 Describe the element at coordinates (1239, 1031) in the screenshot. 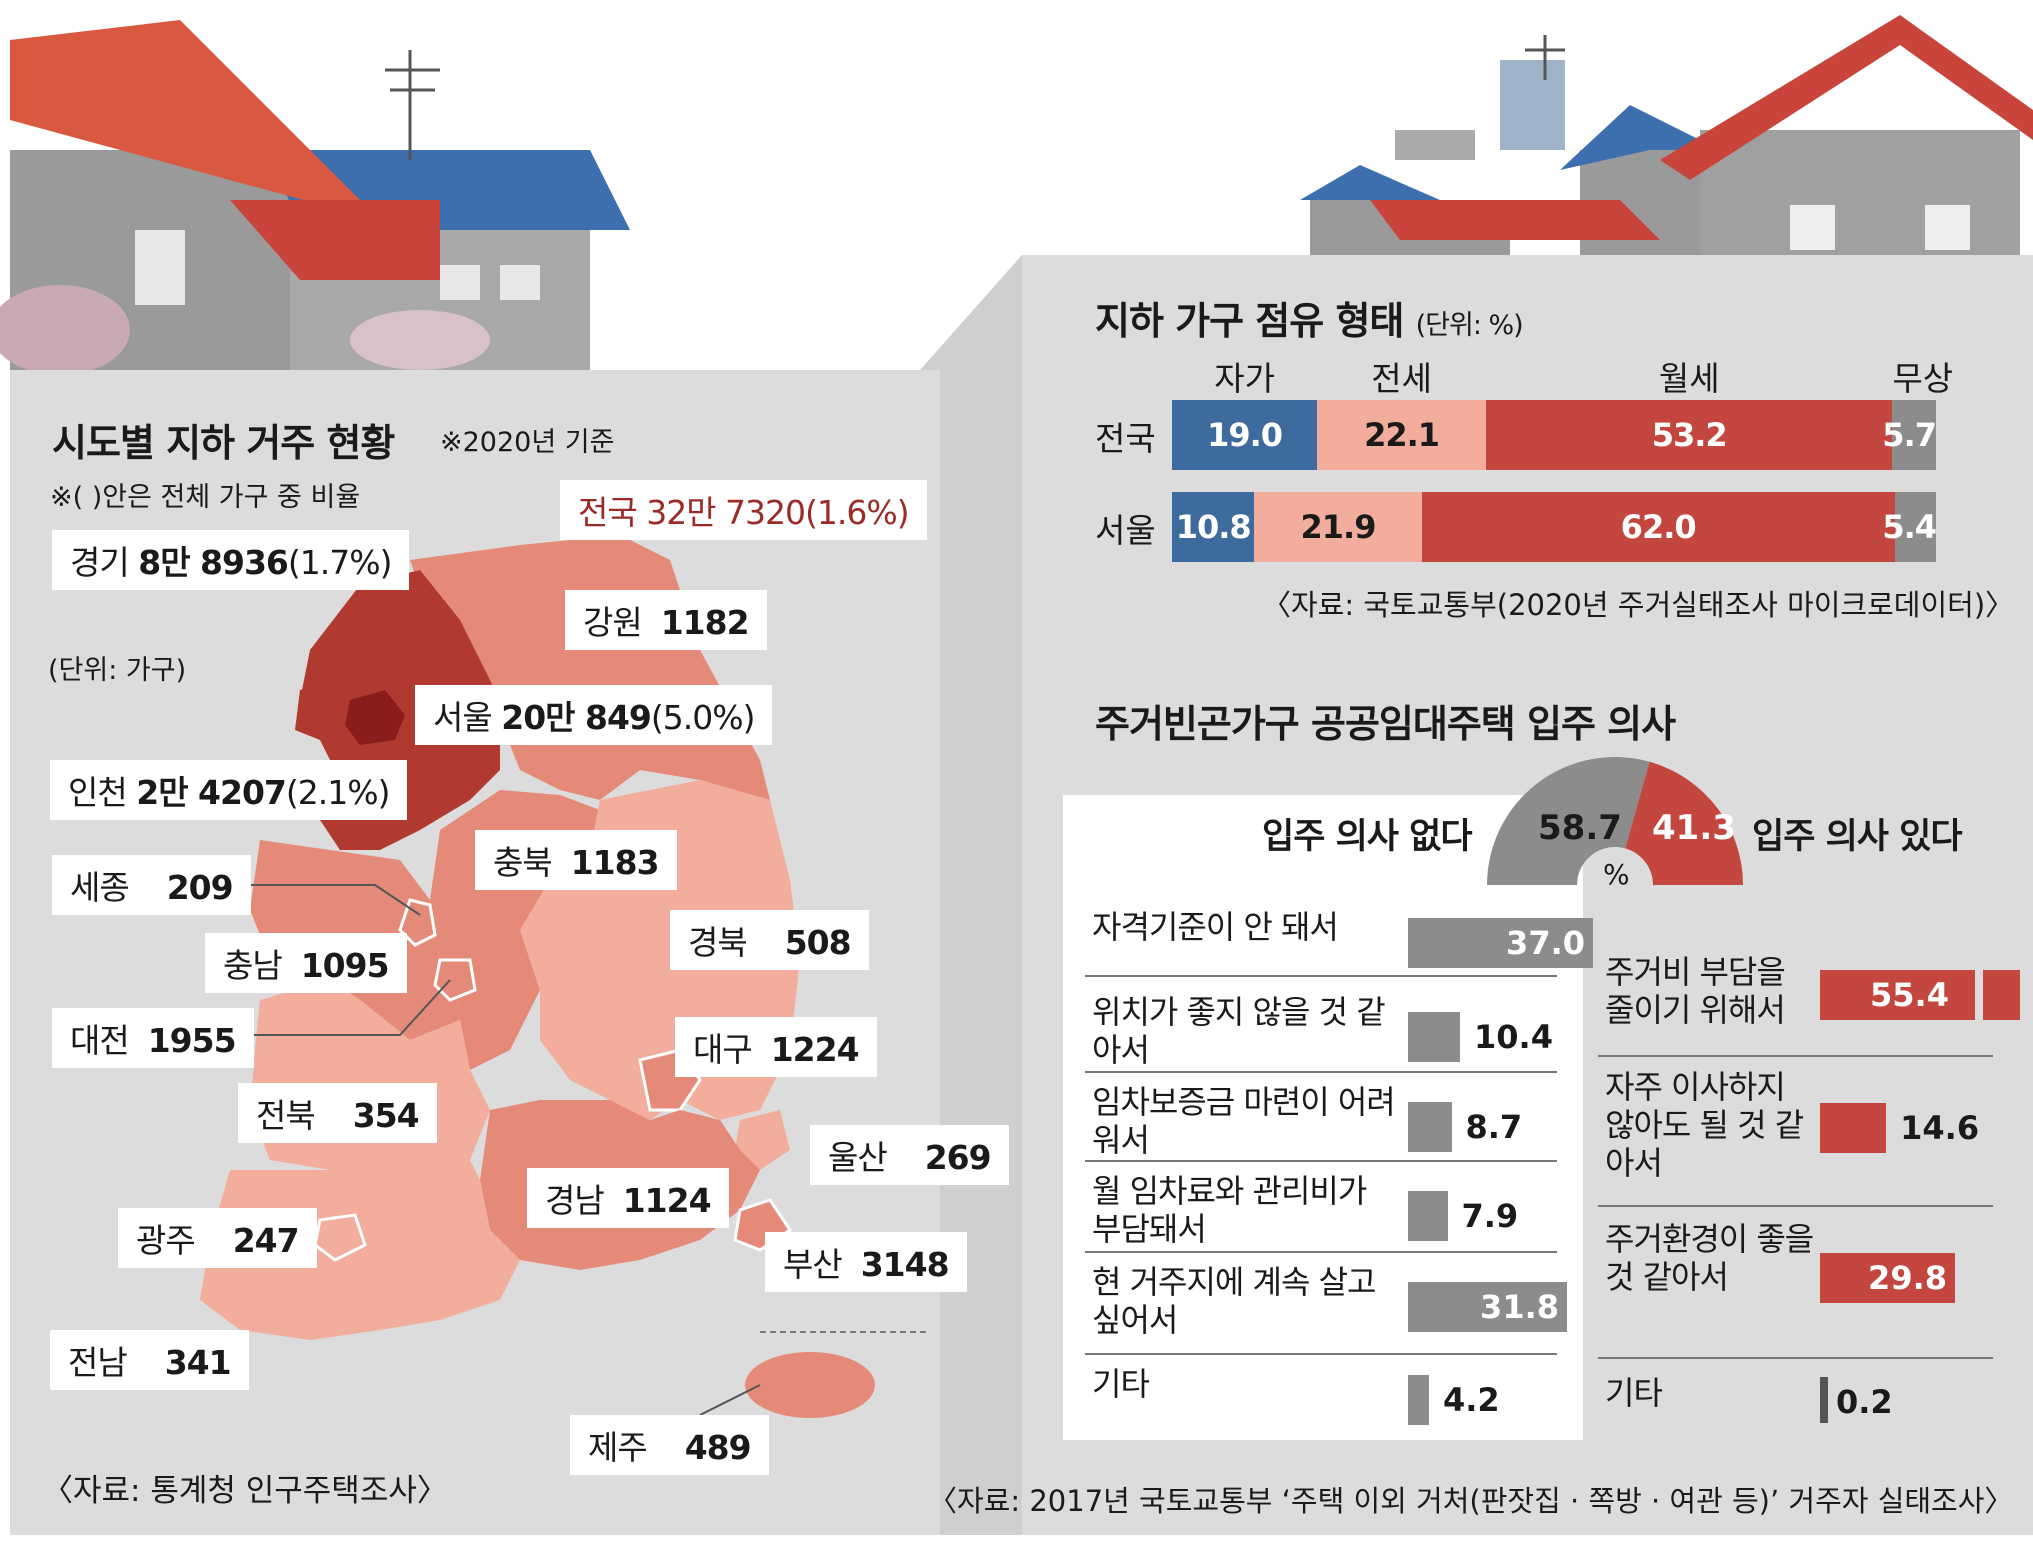

I see `no-reason-label: 위치가 좋지 않을 것 같아서` at that location.